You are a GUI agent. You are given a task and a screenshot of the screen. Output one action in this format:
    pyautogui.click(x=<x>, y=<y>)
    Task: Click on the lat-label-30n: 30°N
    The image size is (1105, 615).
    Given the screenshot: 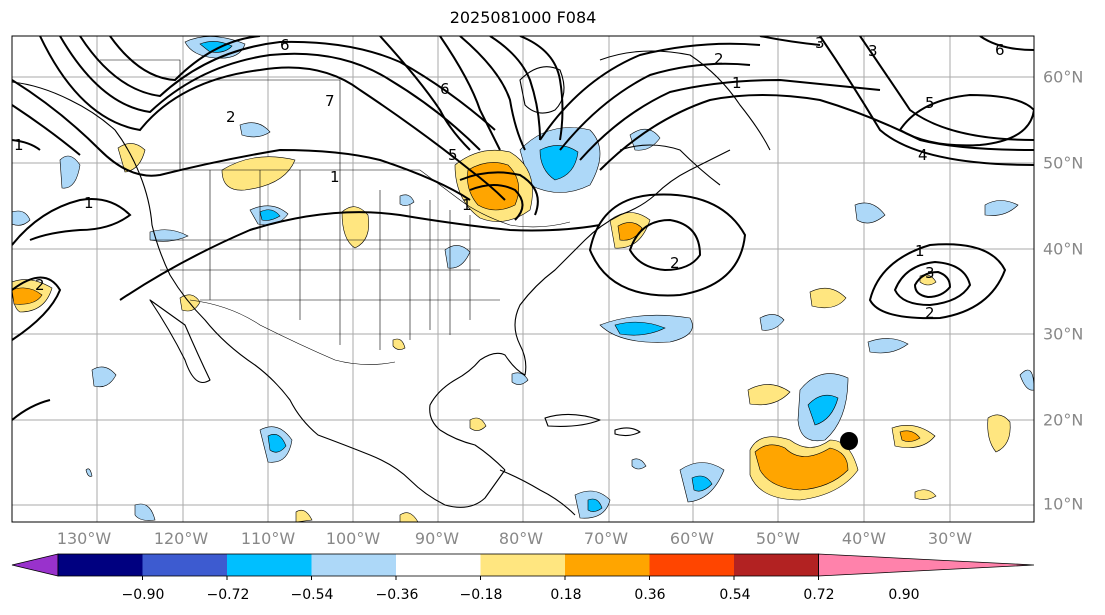 What is the action you would take?
    pyautogui.click(x=1063, y=334)
    